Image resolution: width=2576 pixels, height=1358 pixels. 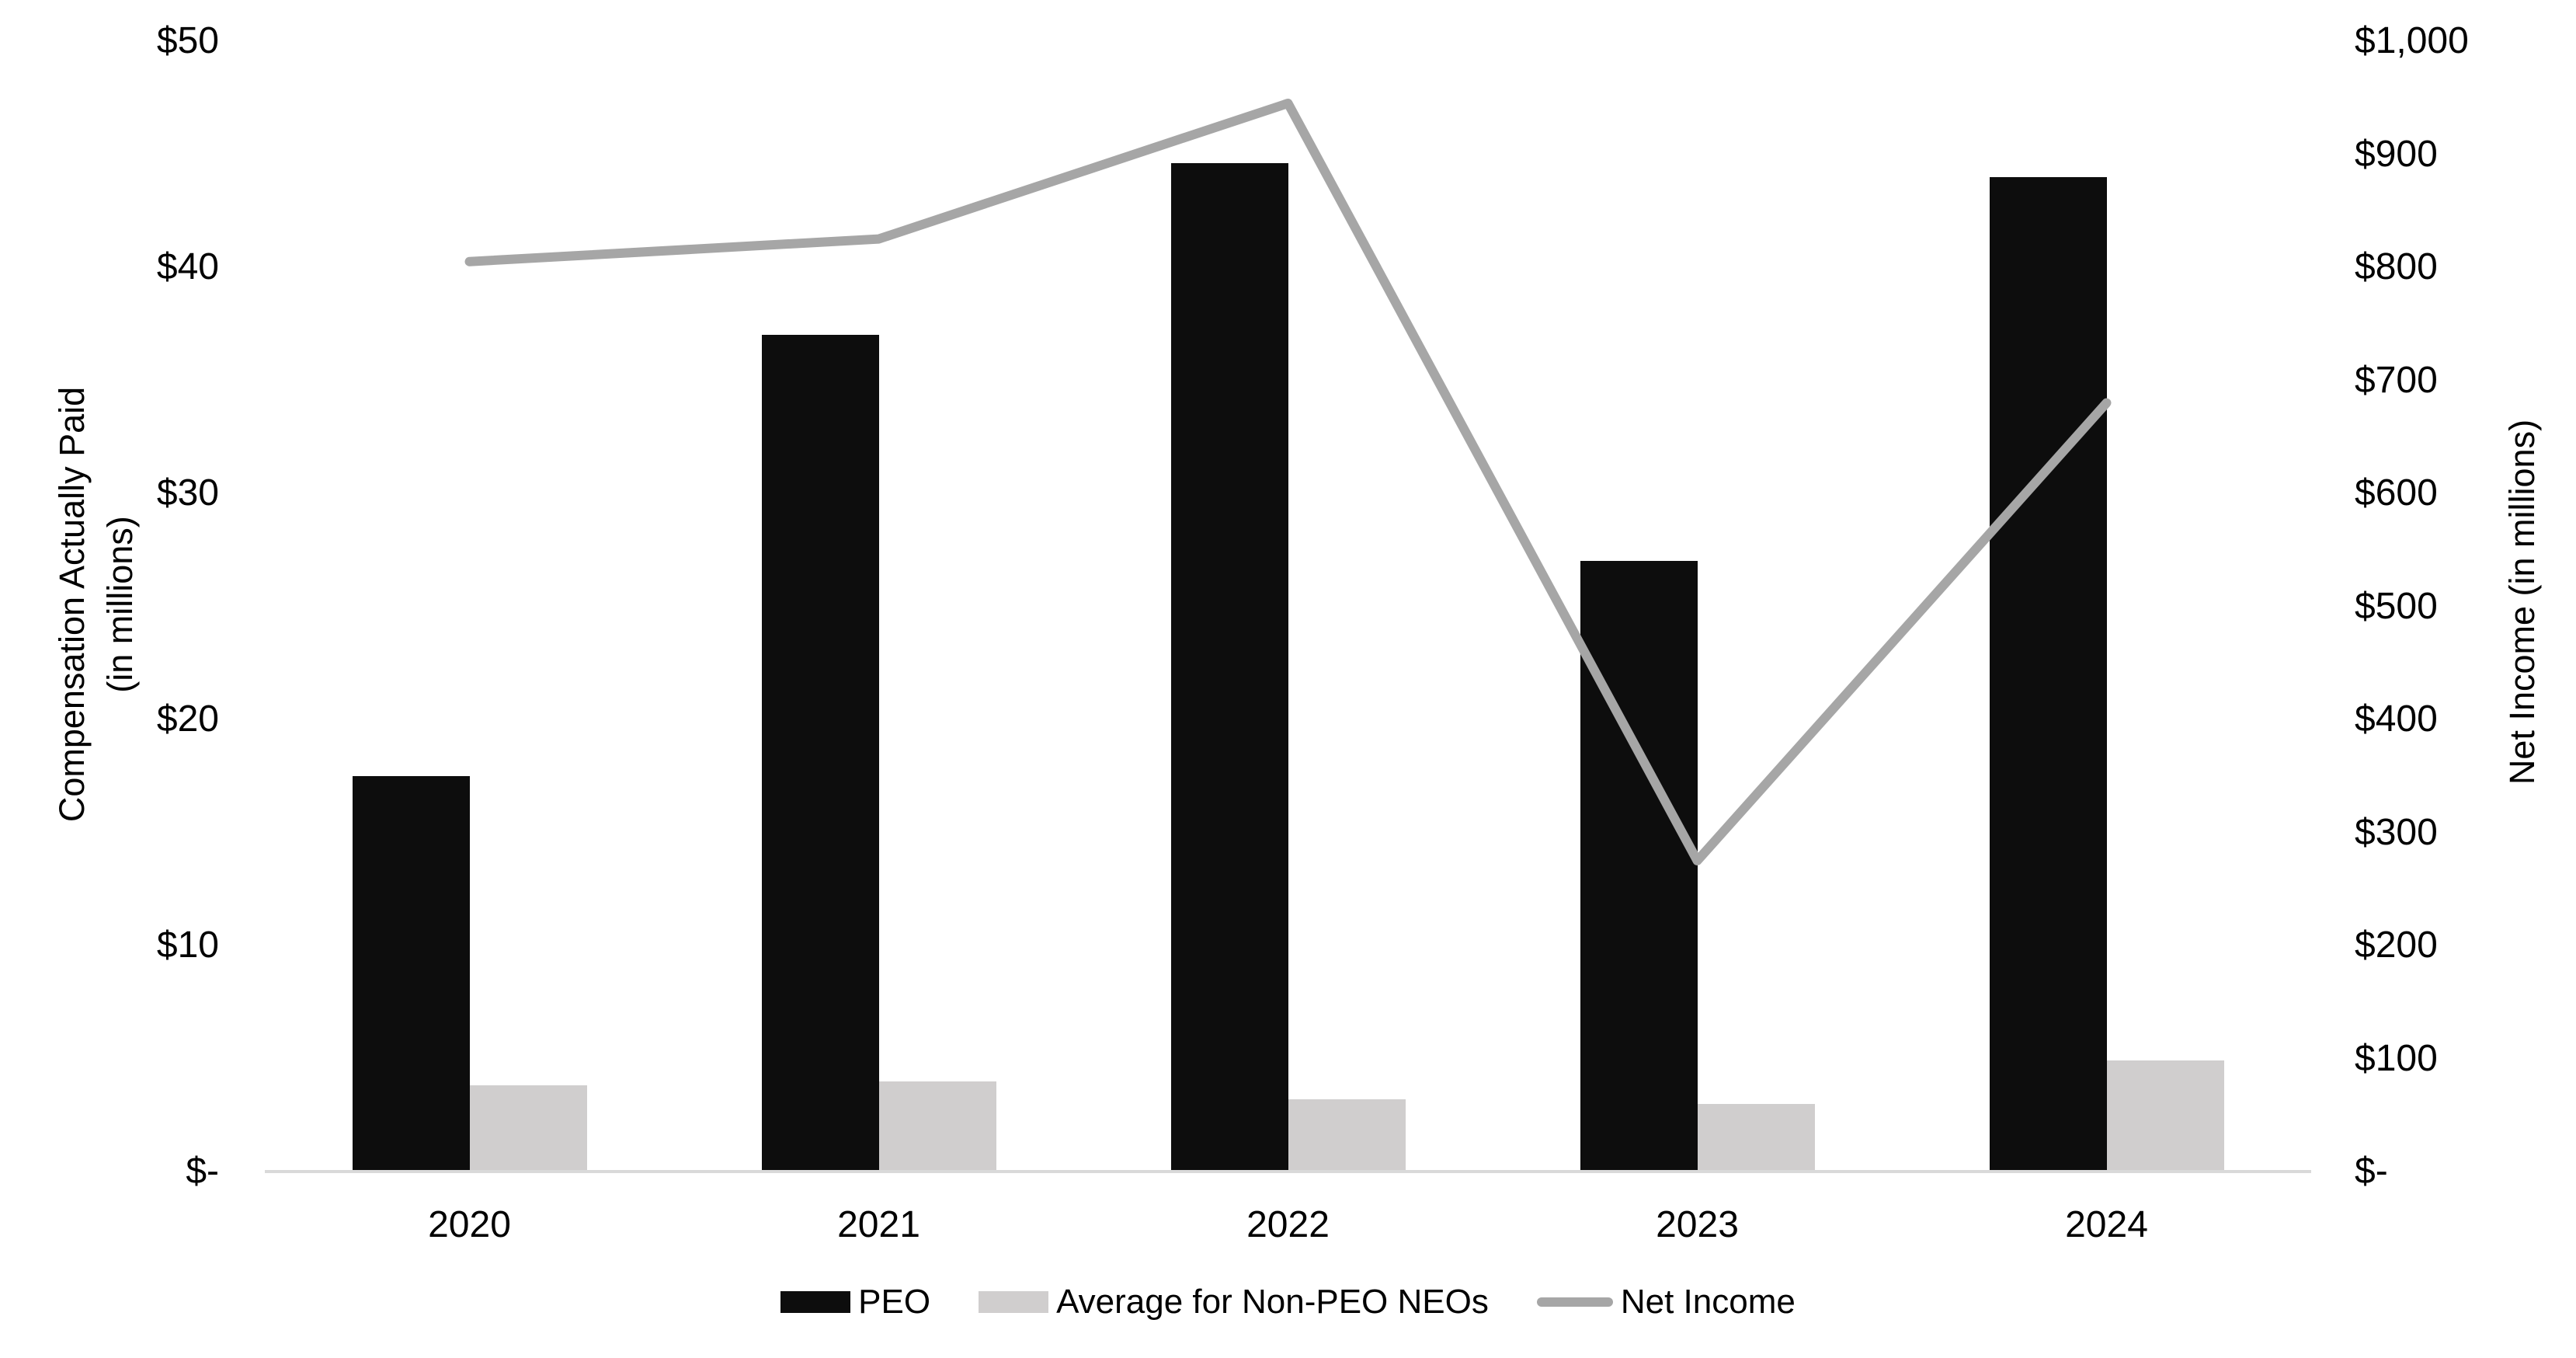 I want to click on x-axis-baseline, so click(x=1288, y=1171).